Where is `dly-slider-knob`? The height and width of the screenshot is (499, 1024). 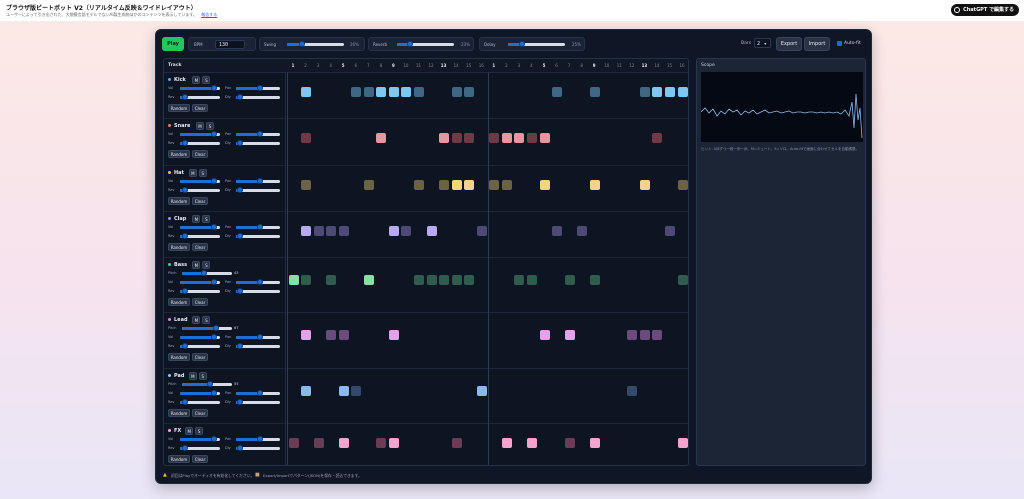 dly-slider-knob is located at coordinates (240, 190).